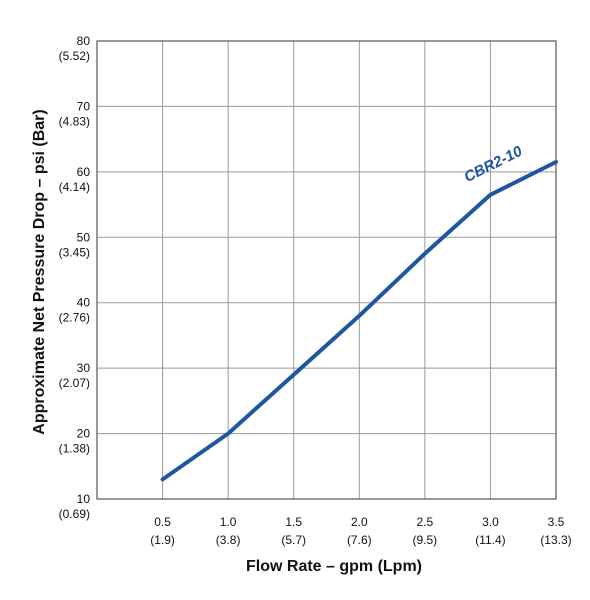 The image size is (590, 600). I want to click on x-tick-label: 1.5, so click(293, 522).